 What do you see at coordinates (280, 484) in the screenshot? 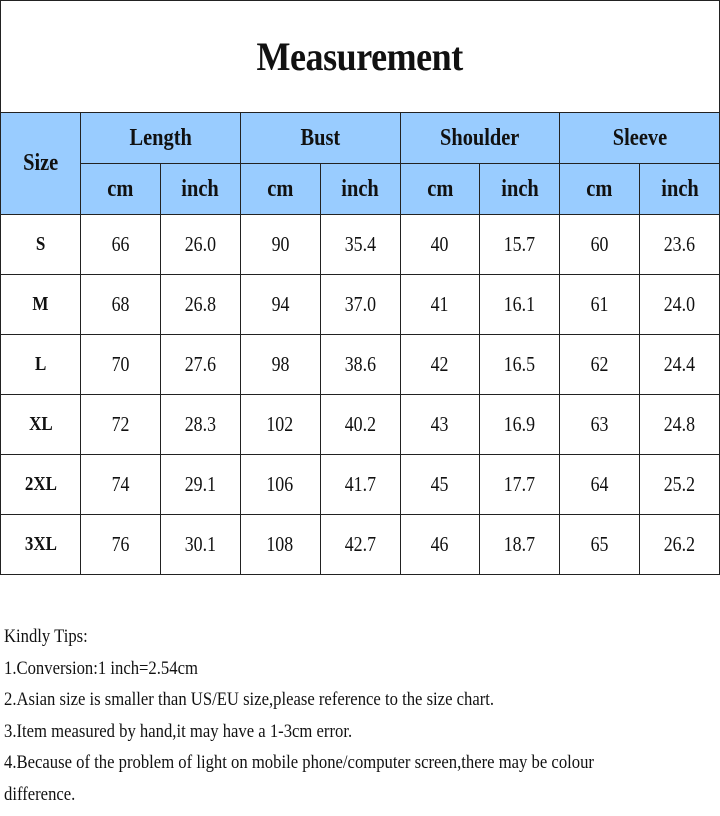
I see `value-cell: 106` at bounding box center [280, 484].